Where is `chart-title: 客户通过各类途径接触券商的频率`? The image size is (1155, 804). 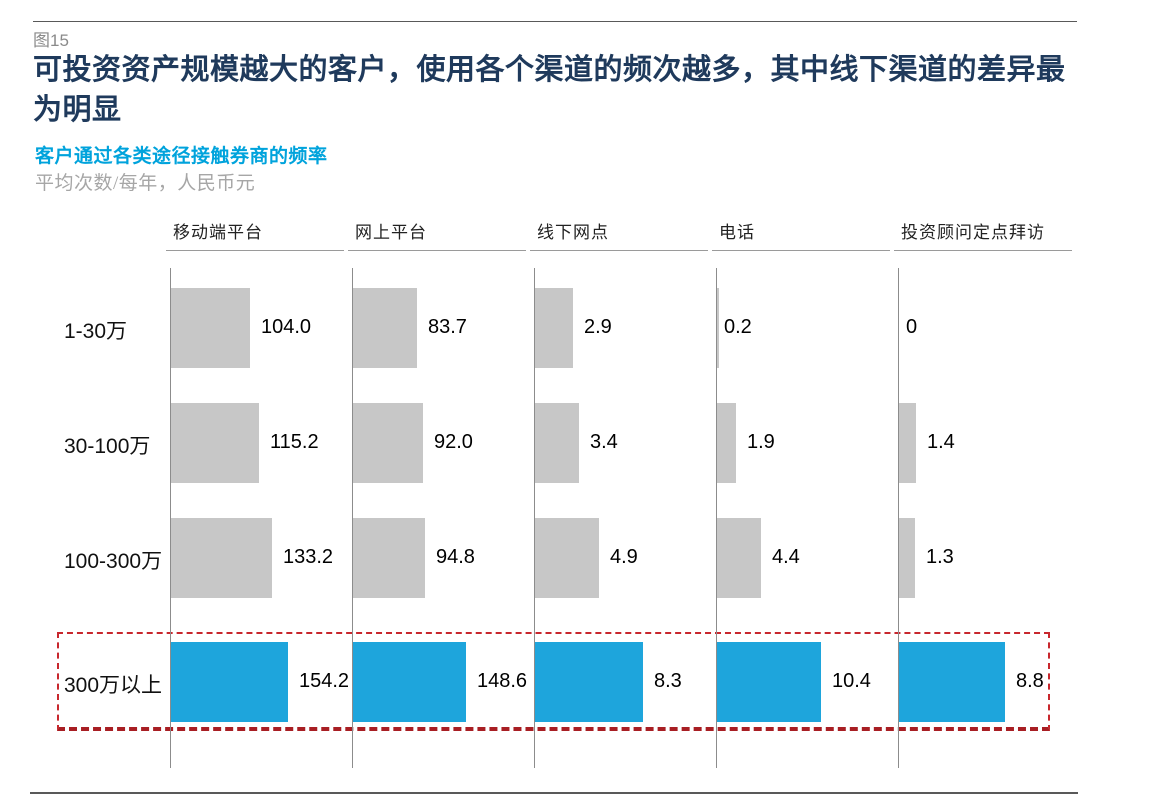 chart-title: 客户通过各类途径接触券商的频率 is located at coordinates (181, 156).